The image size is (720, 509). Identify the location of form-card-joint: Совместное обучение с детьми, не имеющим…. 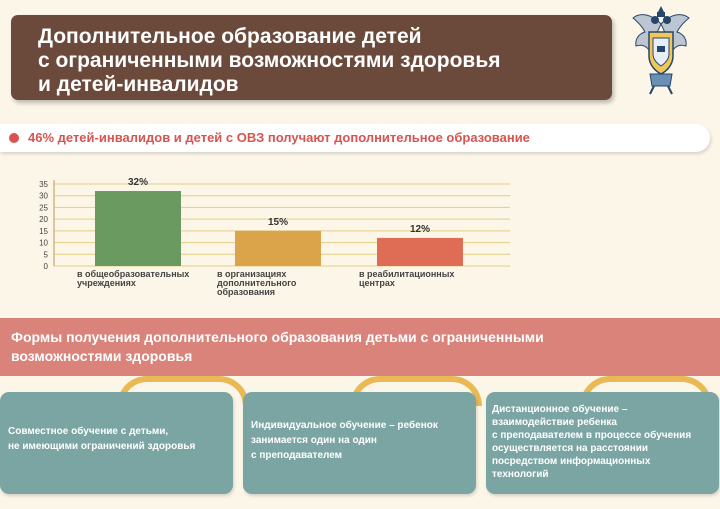
(116, 443).